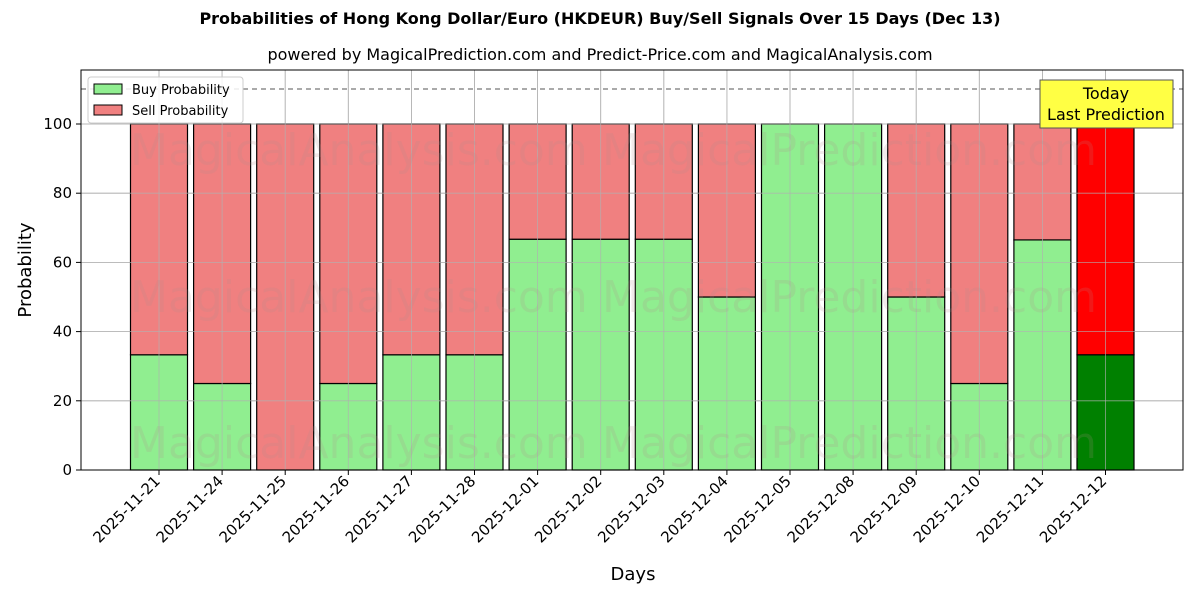  Describe the element at coordinates (62, 193) in the screenshot. I see `y-tick-label: 80` at that location.